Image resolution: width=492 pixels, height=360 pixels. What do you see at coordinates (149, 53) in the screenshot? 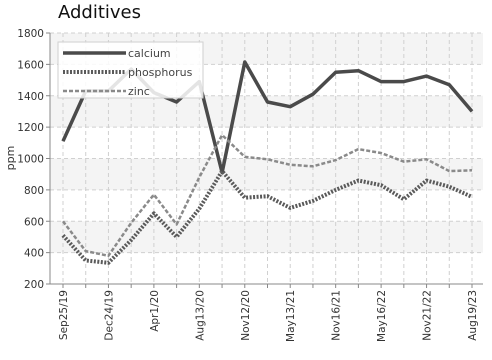
I see `legend-label-calcium: calcium` at bounding box center [149, 53].